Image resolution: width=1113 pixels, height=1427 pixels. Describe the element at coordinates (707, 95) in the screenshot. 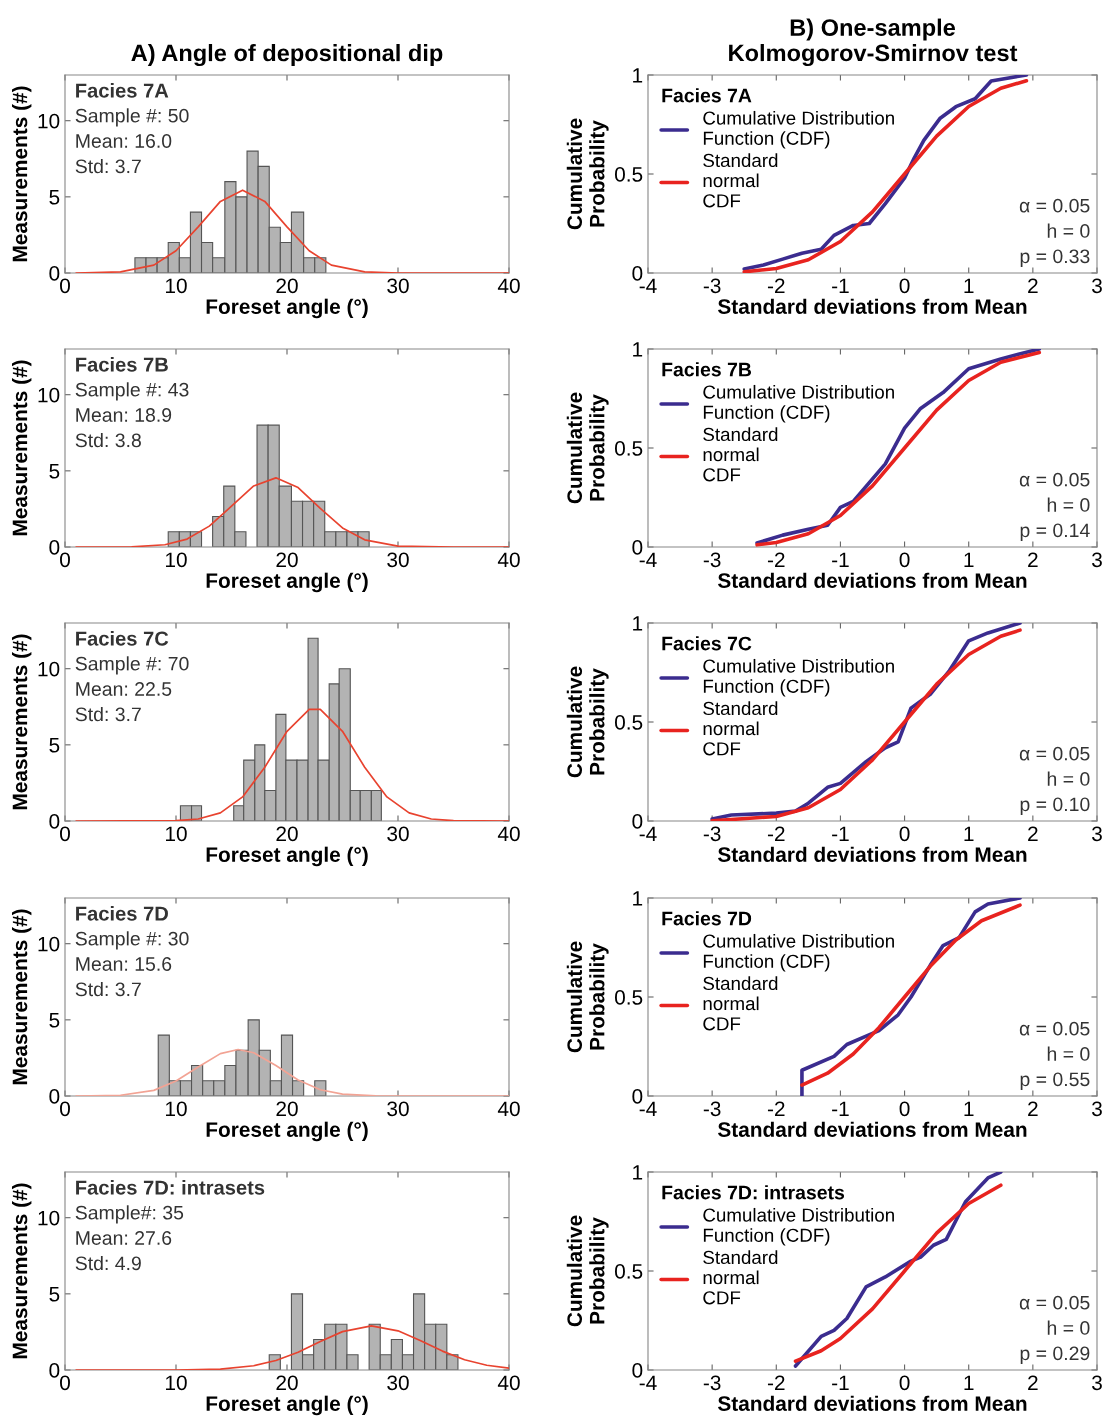

I see `legend-title: Facies 7A` at that location.